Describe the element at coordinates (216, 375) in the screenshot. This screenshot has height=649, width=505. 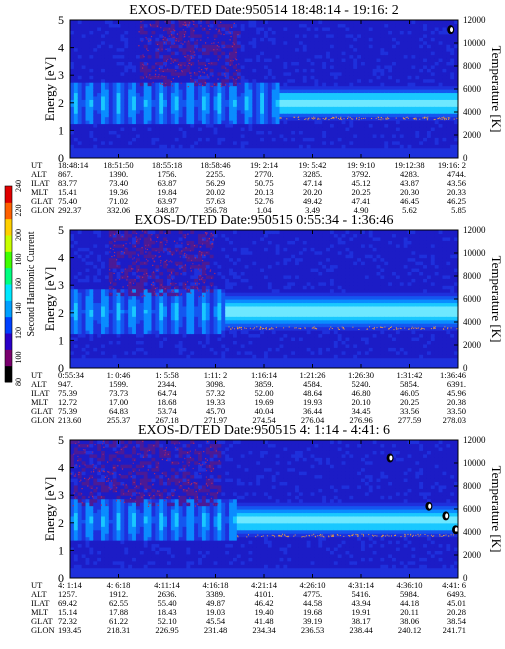
I see `ephemeris-cell: 1:11: 2` at that location.